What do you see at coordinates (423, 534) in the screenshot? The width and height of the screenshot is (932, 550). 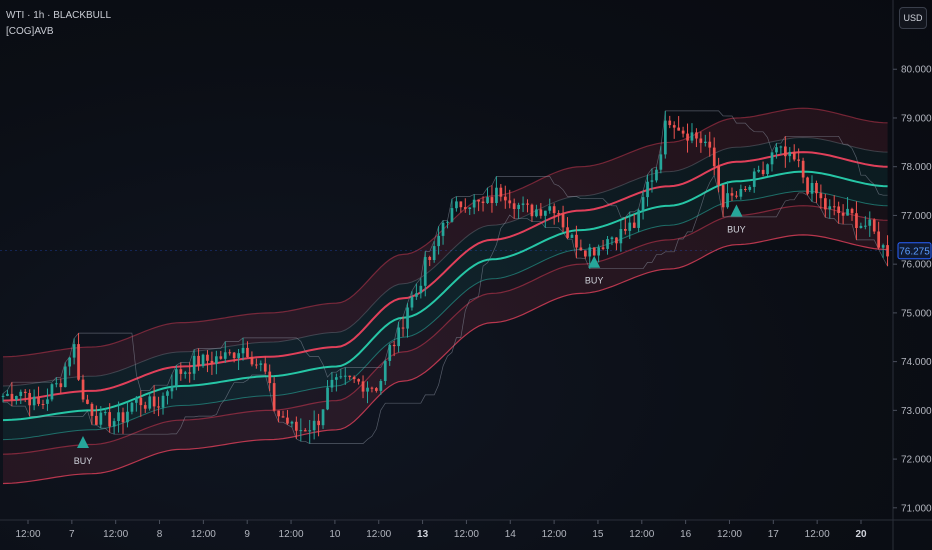 I see `x-tick-label: 13` at bounding box center [423, 534].